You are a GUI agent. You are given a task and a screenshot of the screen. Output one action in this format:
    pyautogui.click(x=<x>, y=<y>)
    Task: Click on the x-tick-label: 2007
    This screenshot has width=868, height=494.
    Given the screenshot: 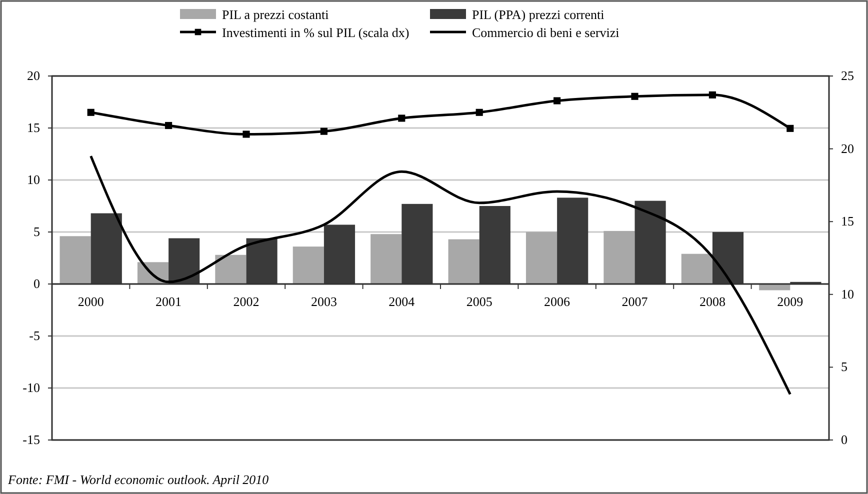 What is the action you would take?
    pyautogui.click(x=635, y=301)
    